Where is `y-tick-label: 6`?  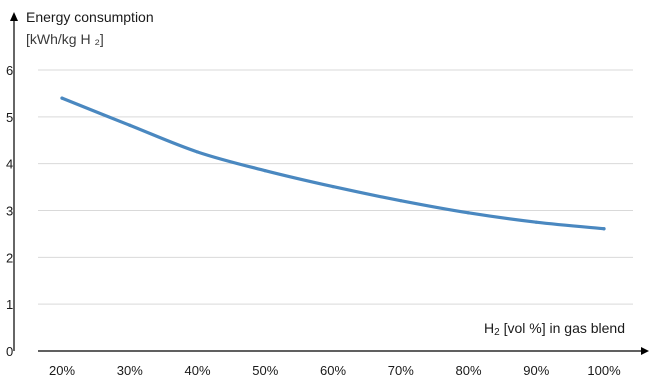 y-tick-label: 6 is located at coordinates (9, 70).